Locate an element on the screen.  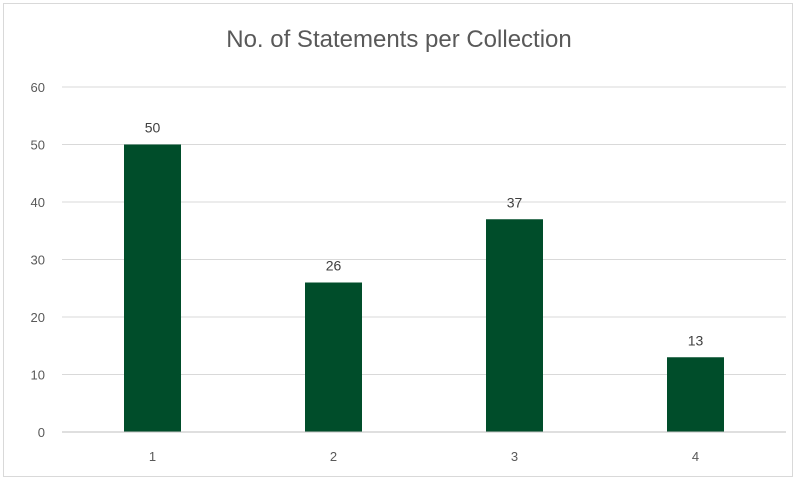
y-tick-label: 50 is located at coordinates (38, 145).